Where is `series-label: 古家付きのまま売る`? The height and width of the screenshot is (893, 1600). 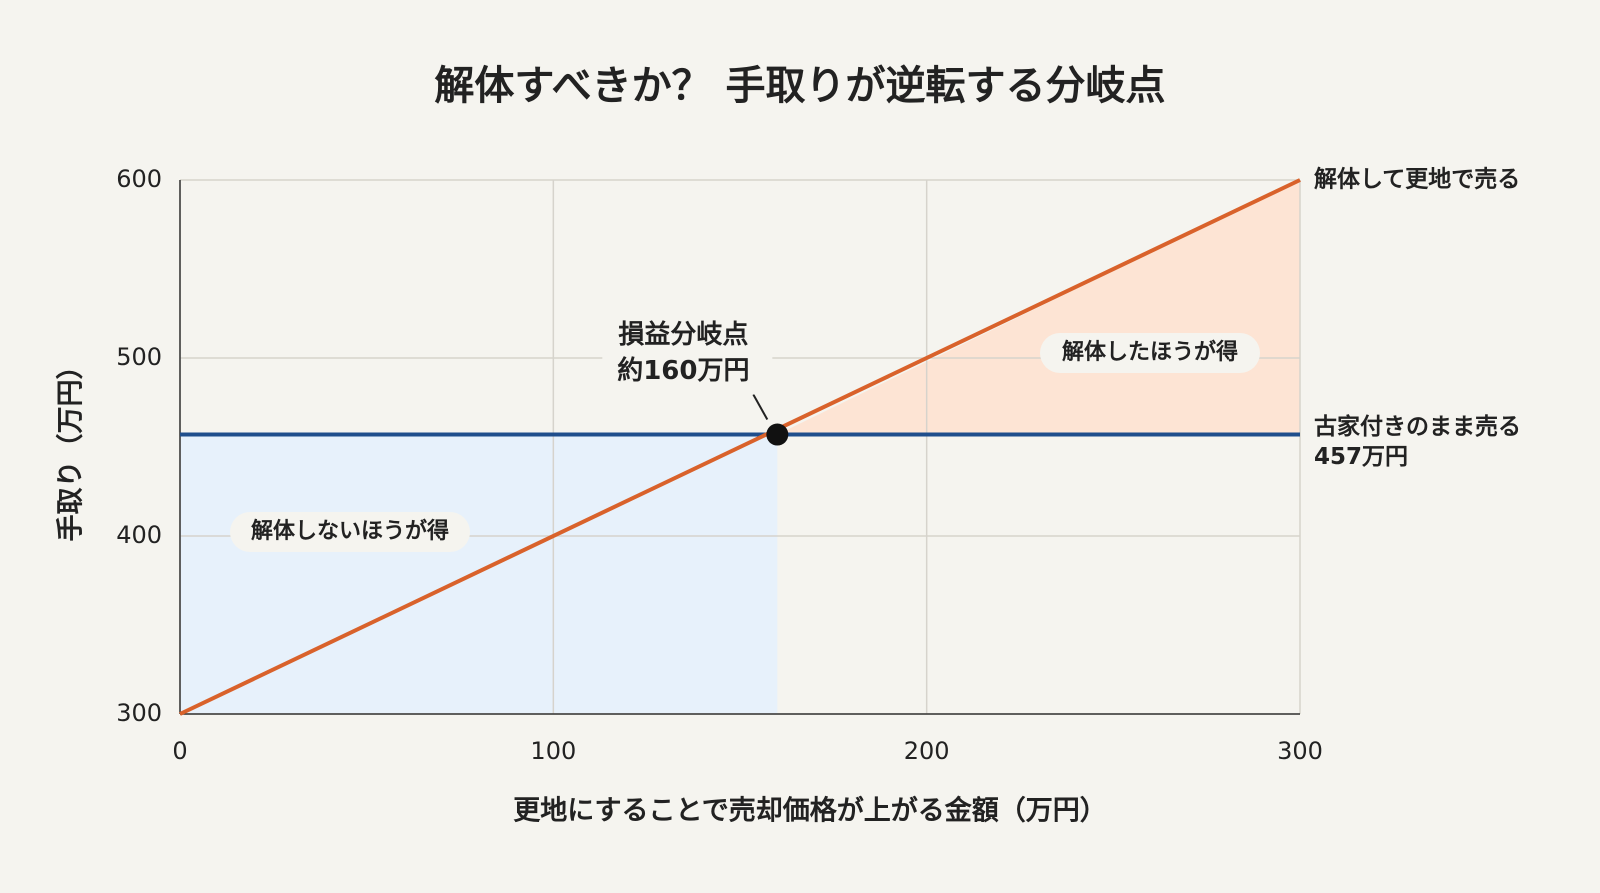 series-label: 古家付きのまま売る is located at coordinates (1417, 426).